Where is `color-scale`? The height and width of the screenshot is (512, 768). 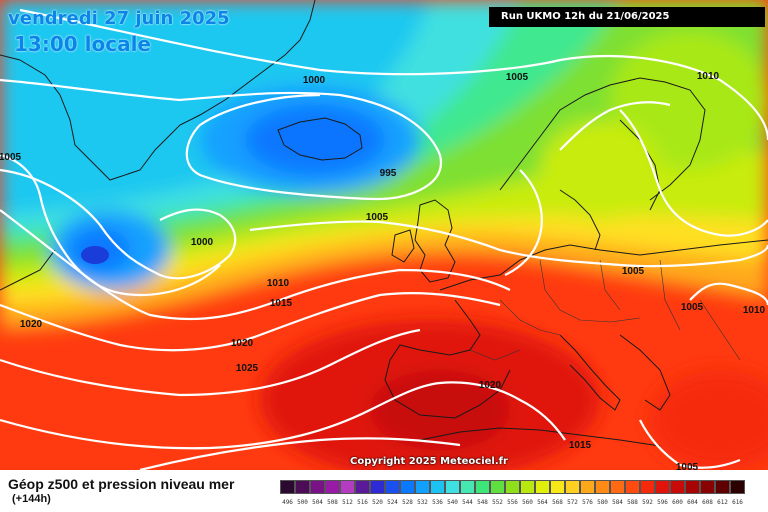
color-scale is located at coordinates (512, 487).